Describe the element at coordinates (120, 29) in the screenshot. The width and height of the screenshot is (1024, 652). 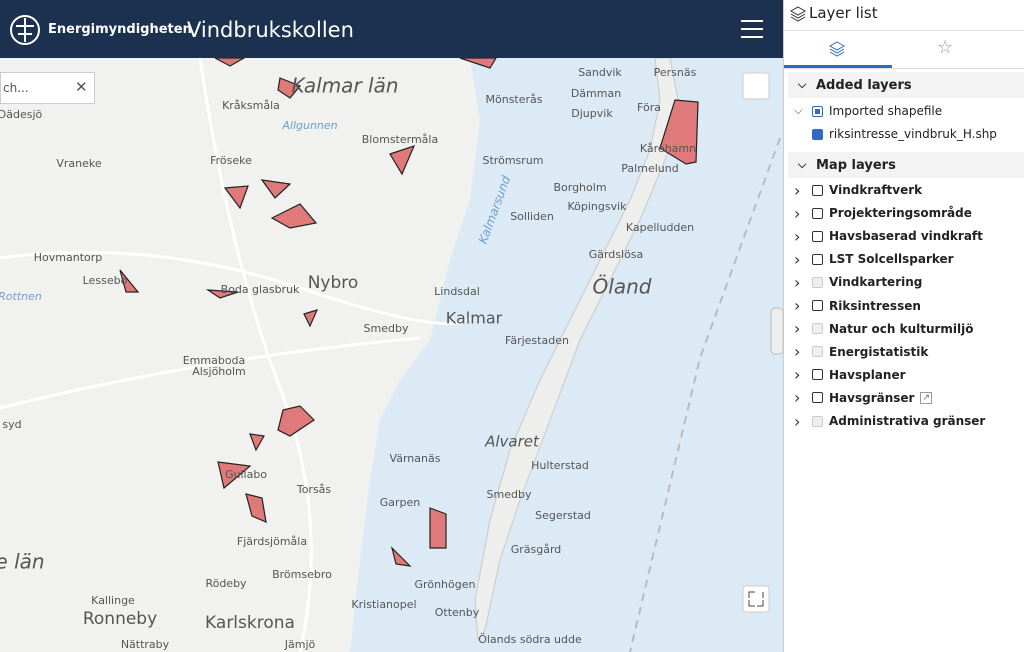
I see `logo-text: Energimyndigheten` at that location.